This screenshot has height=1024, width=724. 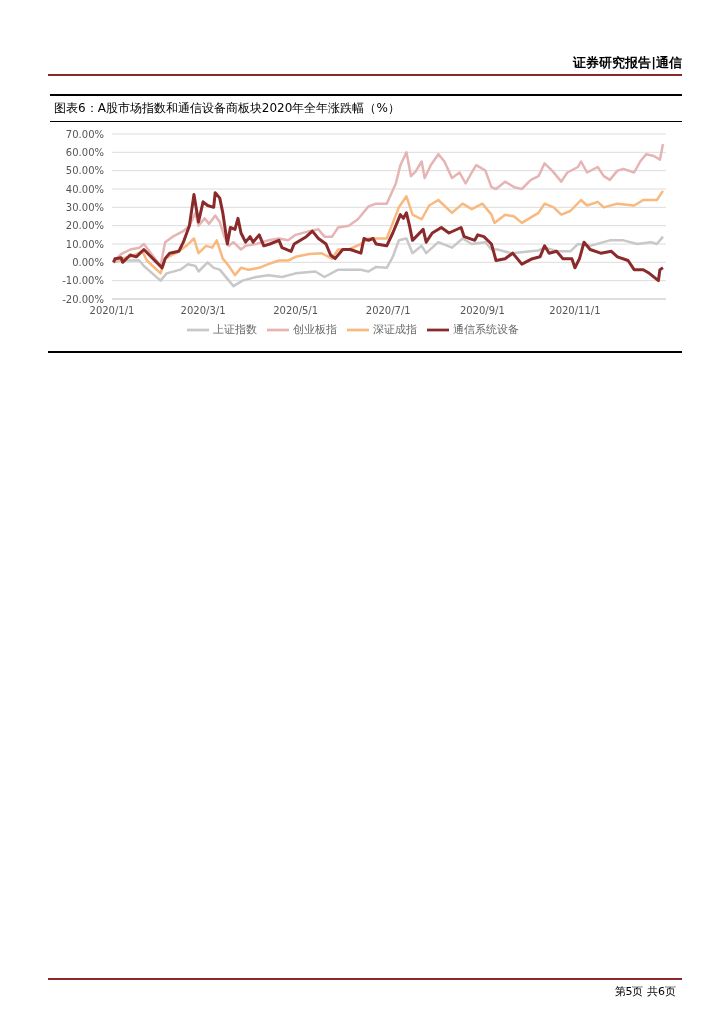 What do you see at coordinates (575, 311) in the screenshot?
I see `x-tick-label: 2020/11/1` at bounding box center [575, 311].